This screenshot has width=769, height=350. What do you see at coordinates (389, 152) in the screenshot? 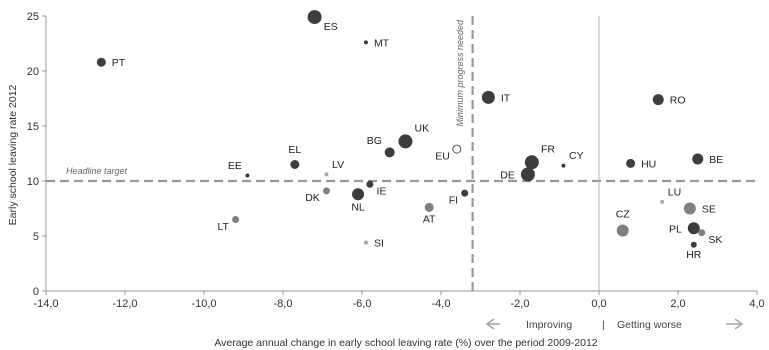
I see `point-bg` at bounding box center [389, 152].